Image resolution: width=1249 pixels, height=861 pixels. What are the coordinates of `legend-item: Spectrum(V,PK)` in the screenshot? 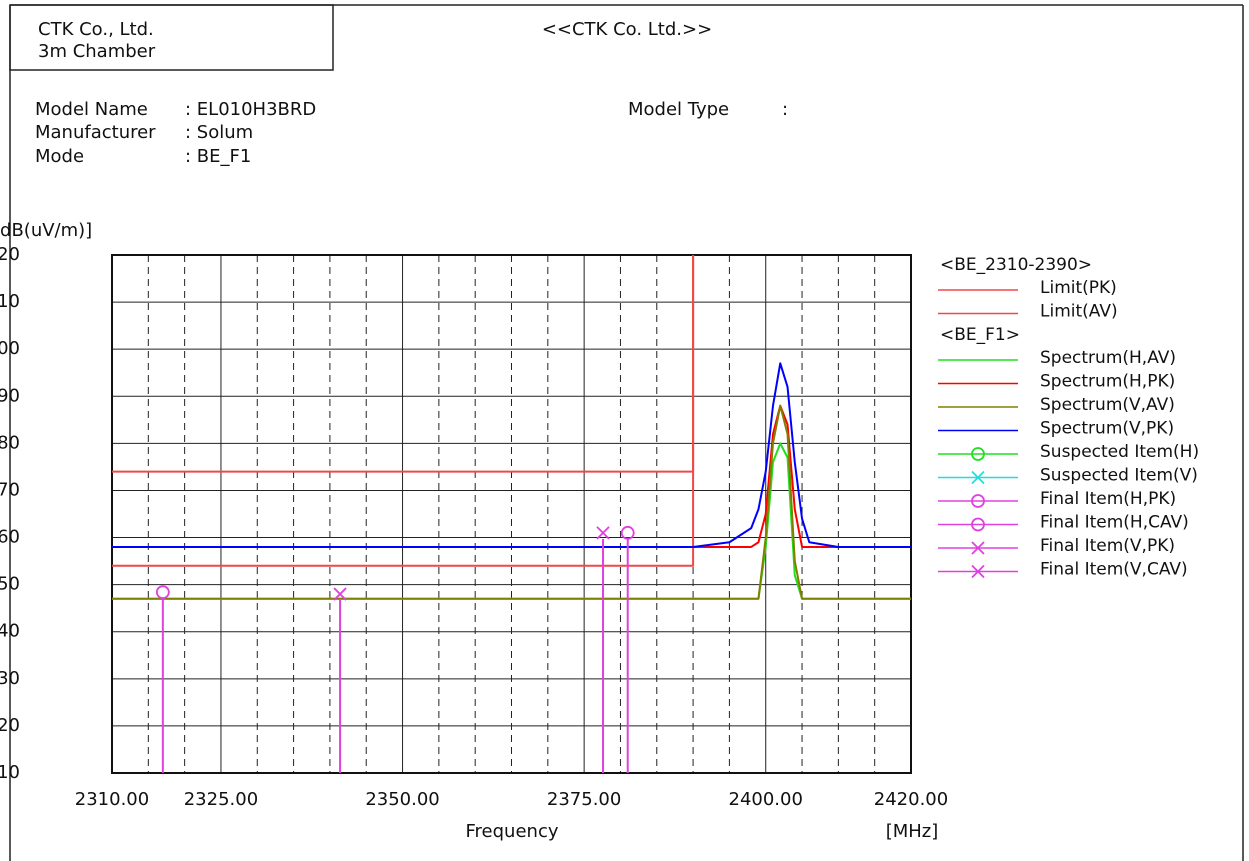 It's located at (1056, 429).